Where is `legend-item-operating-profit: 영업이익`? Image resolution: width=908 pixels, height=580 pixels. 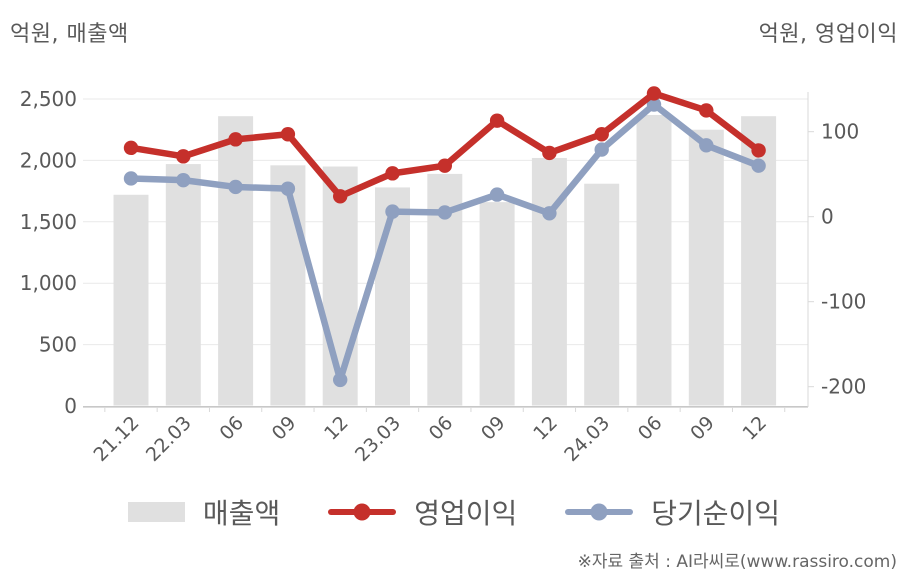
legend-item-operating-profit: 영업이익 is located at coordinates (422, 512).